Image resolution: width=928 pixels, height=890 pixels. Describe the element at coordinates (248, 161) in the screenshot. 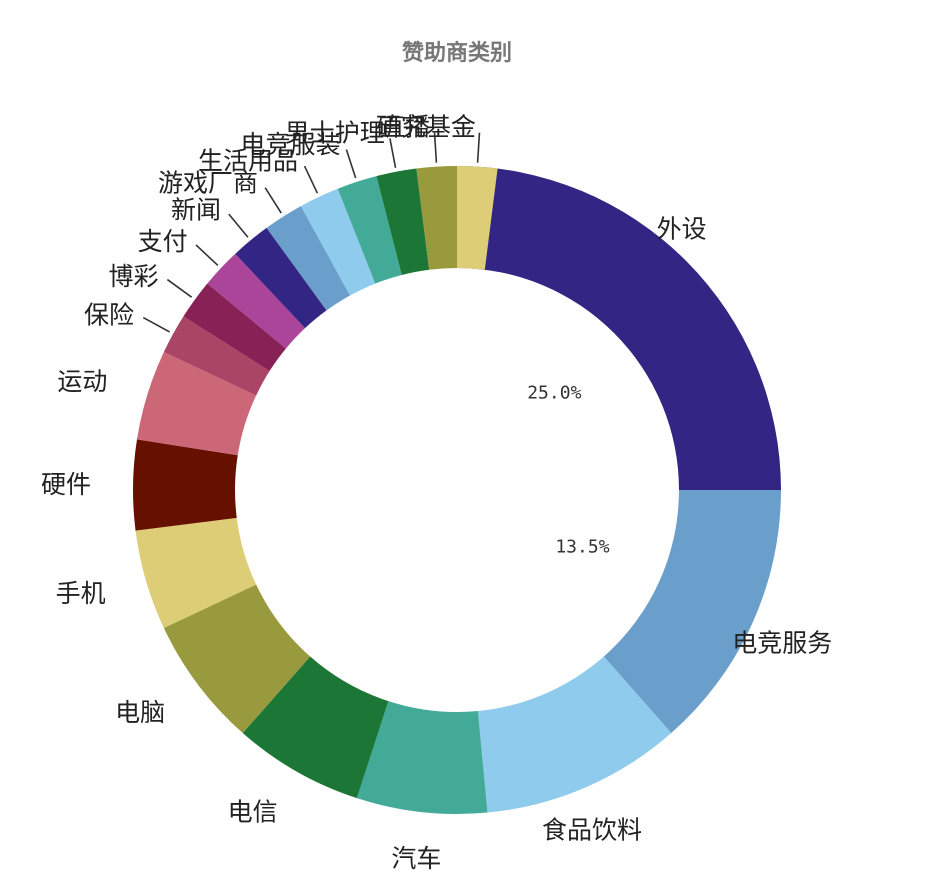

I see `slice-label-15: 生活用品` at that location.